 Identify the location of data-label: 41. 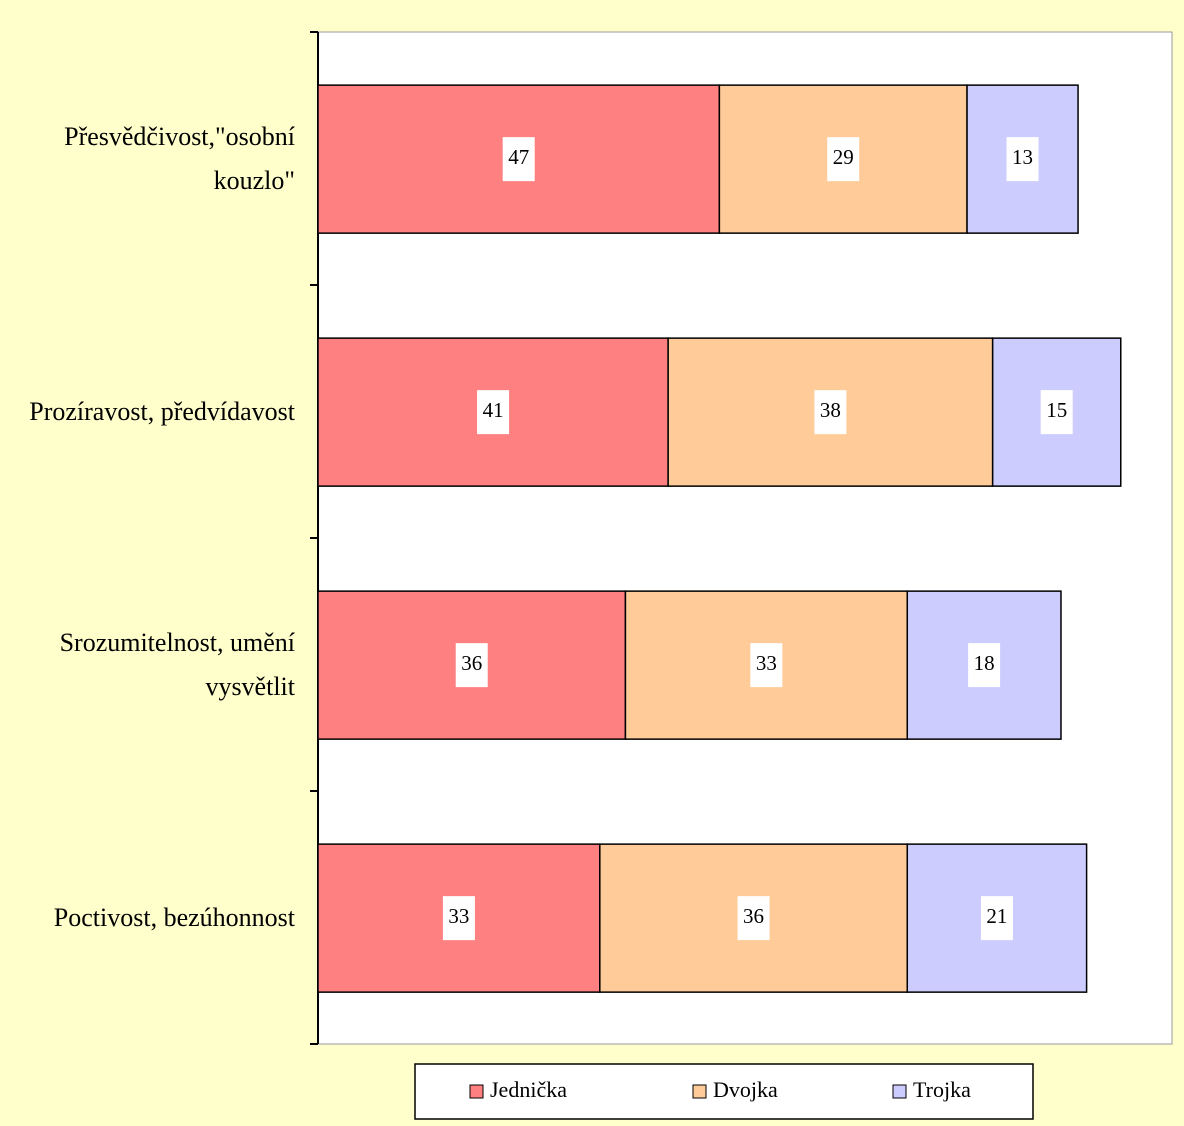
(493, 410).